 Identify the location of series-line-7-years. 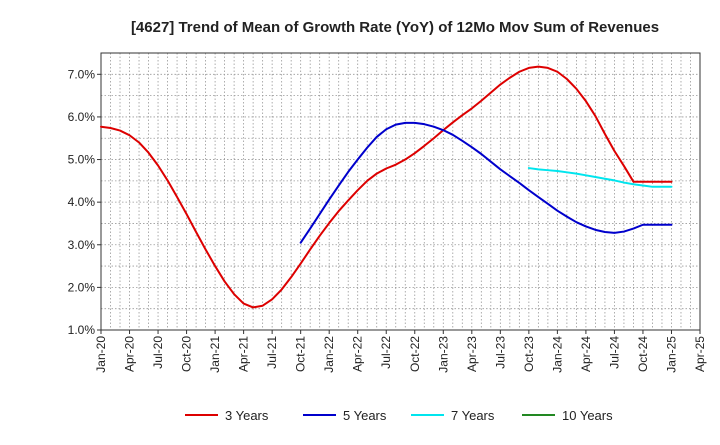
(600, 177).